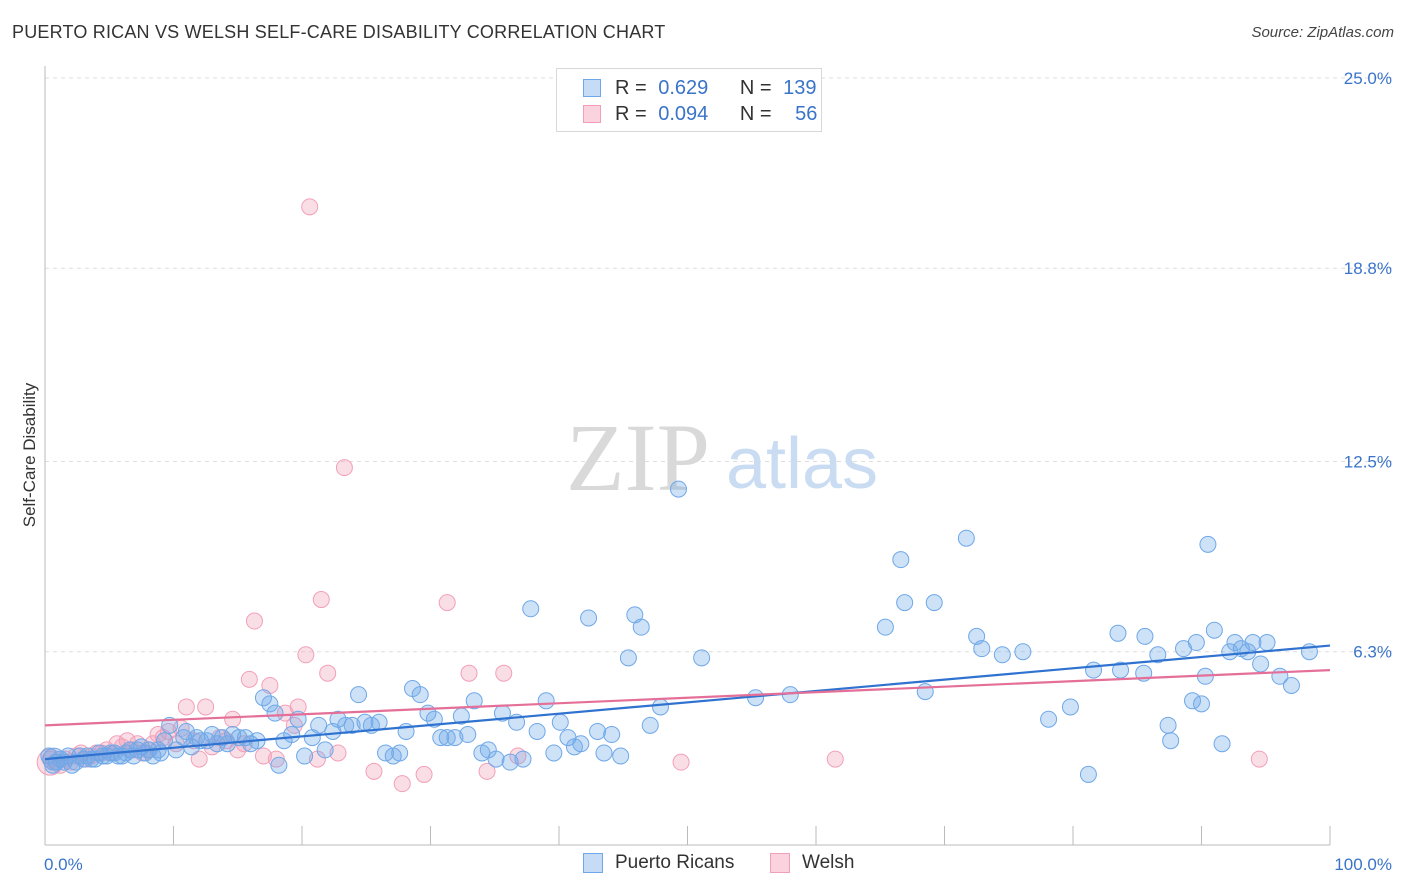 This screenshot has width=1406, height=892. Describe the element at coordinates (1363, 864) in the screenshot. I see `x-tick-label: 100.0%` at that location.